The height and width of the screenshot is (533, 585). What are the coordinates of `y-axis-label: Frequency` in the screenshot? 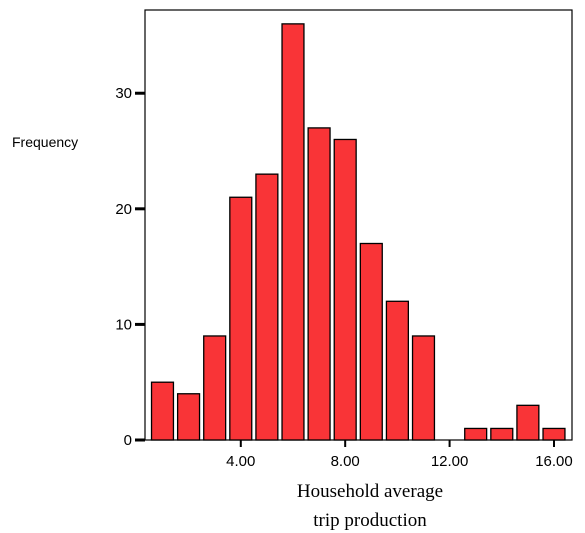 It's located at (45, 142).